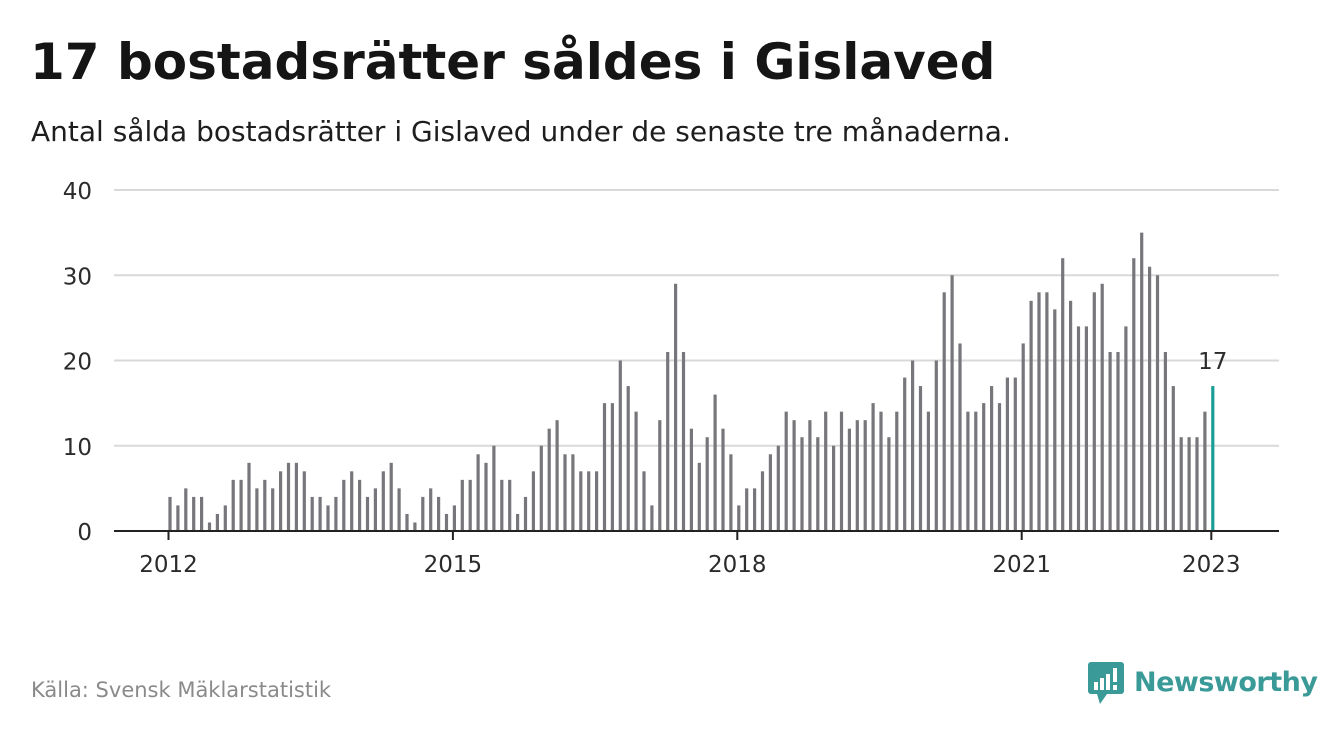  I want to click on newsworthy-logo: Newsworthy, so click(1203, 683).